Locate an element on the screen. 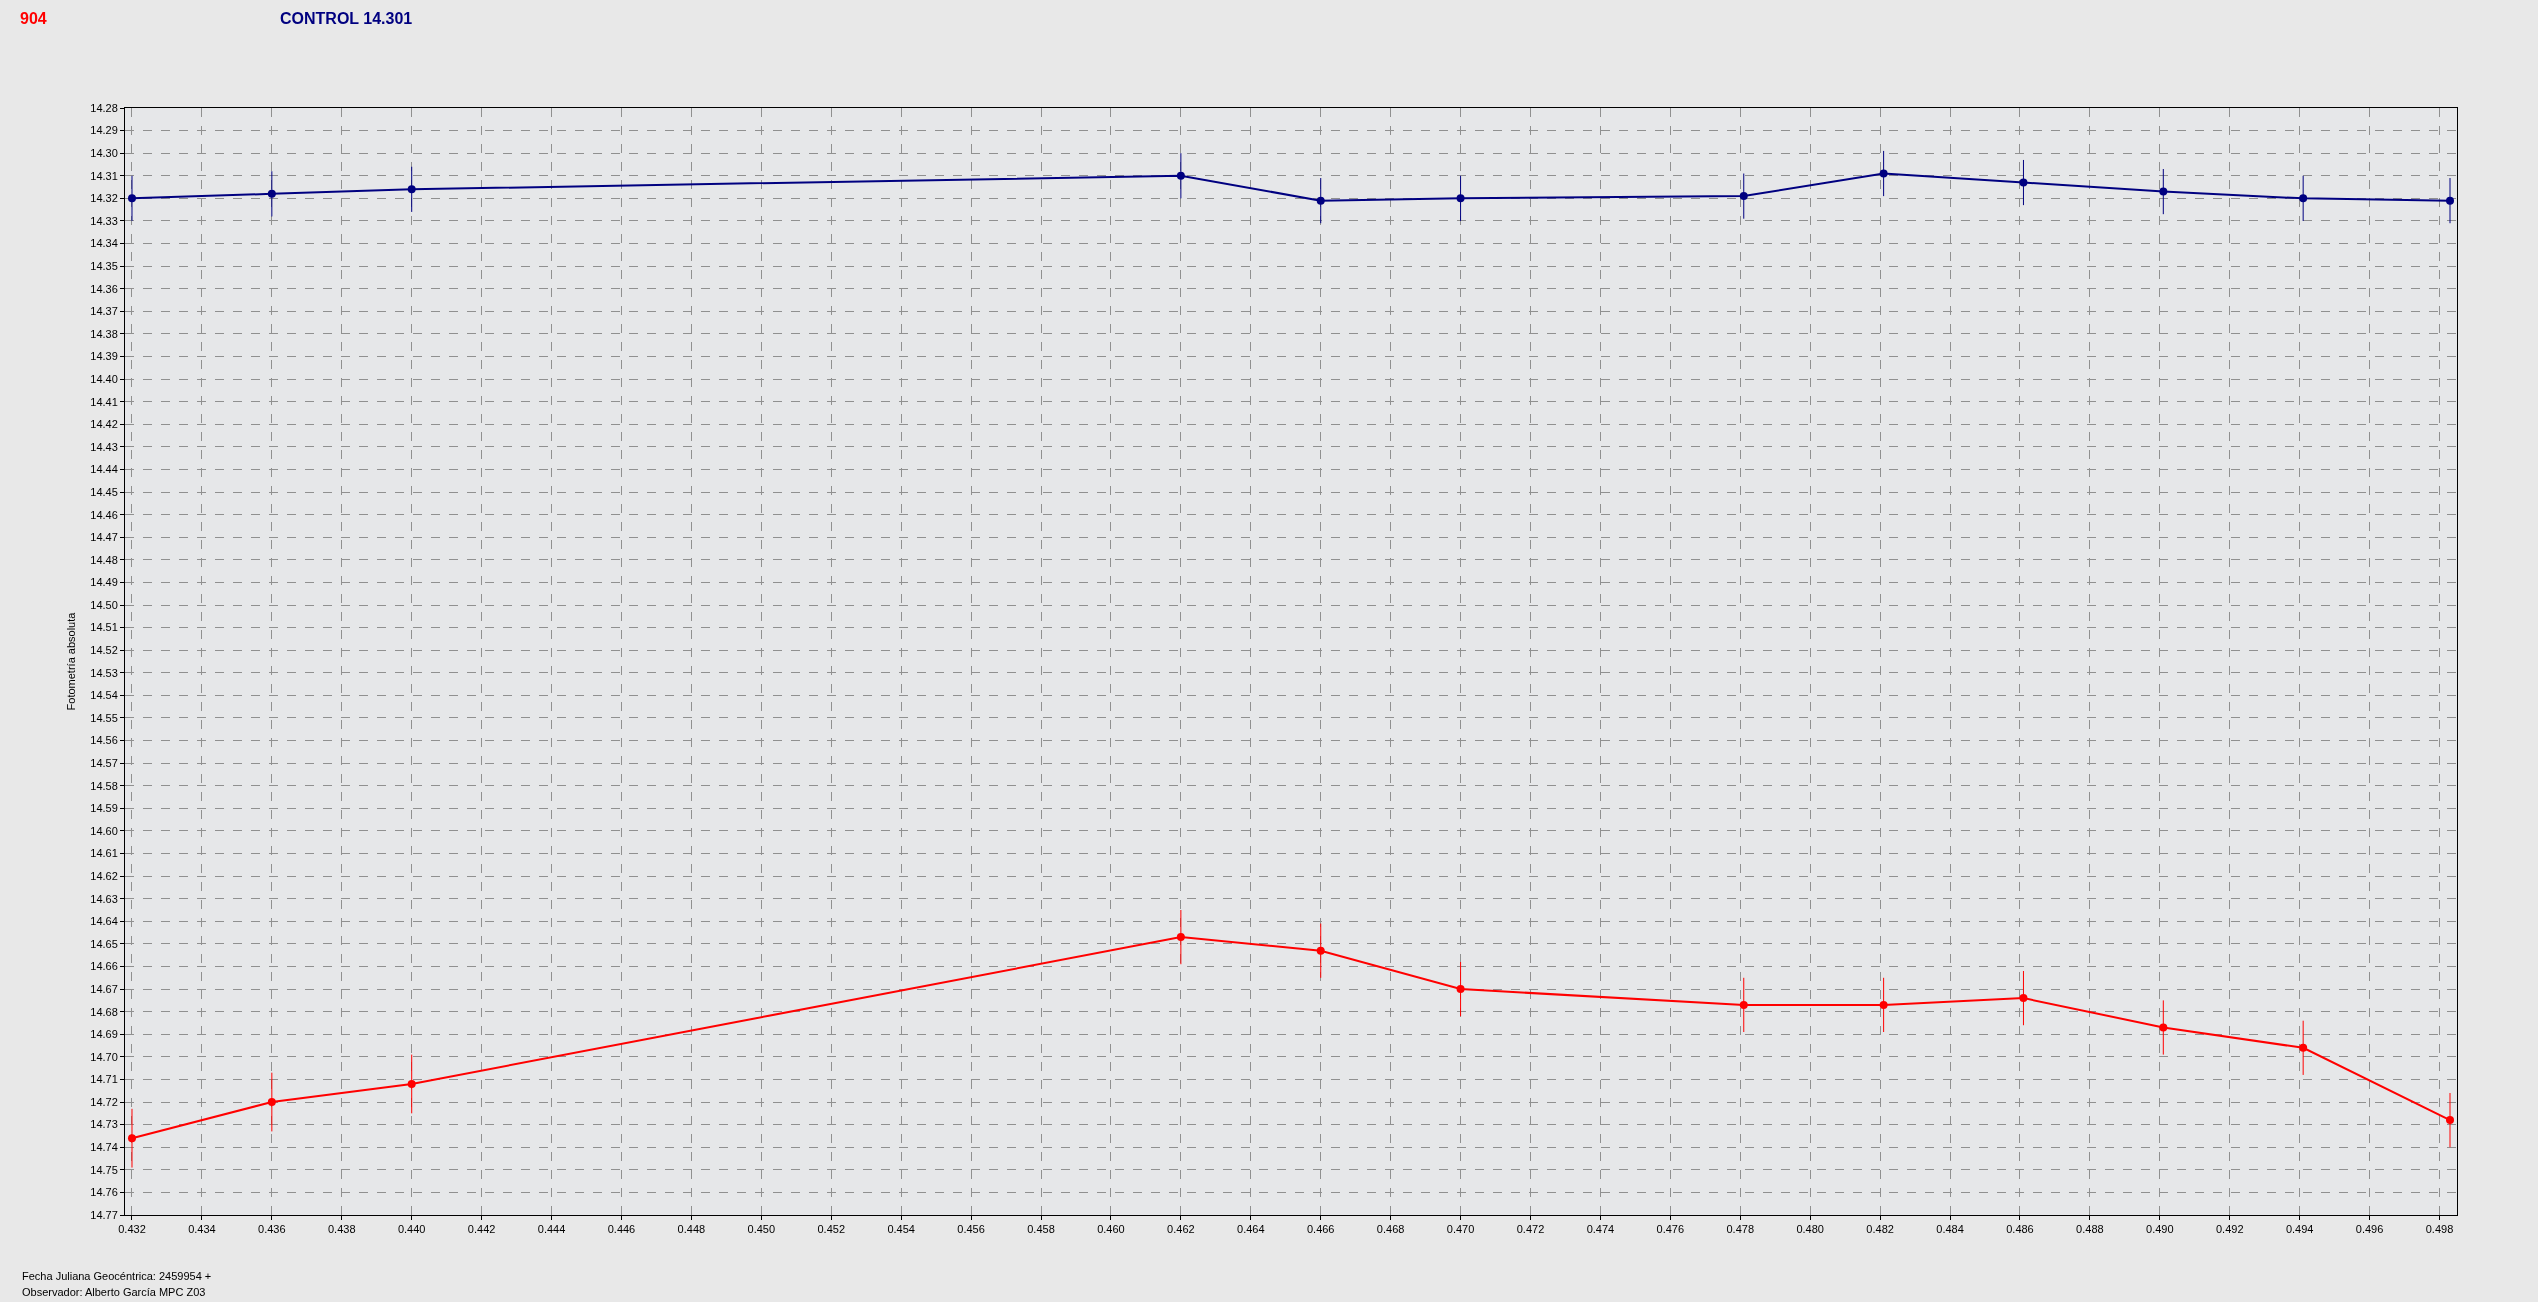  x-tick-label: 0.486 is located at coordinates (2020, 1229).